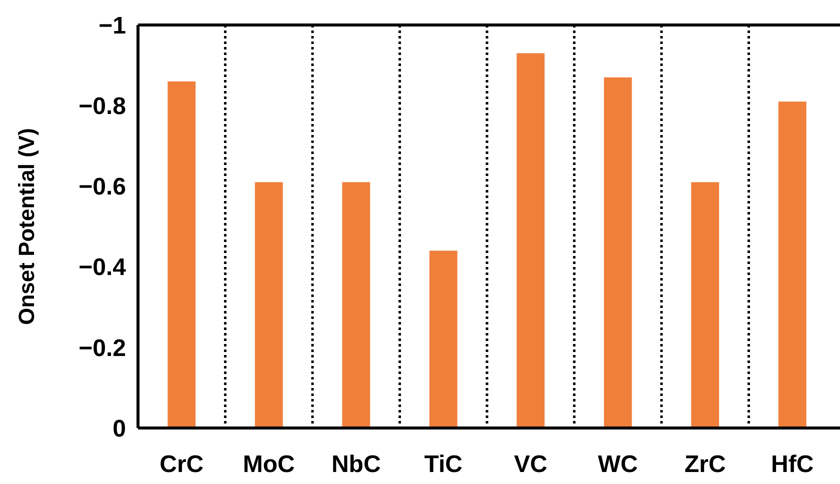 Image resolution: width=840 pixels, height=484 pixels. I want to click on y-tick-label: 0, so click(119, 428).